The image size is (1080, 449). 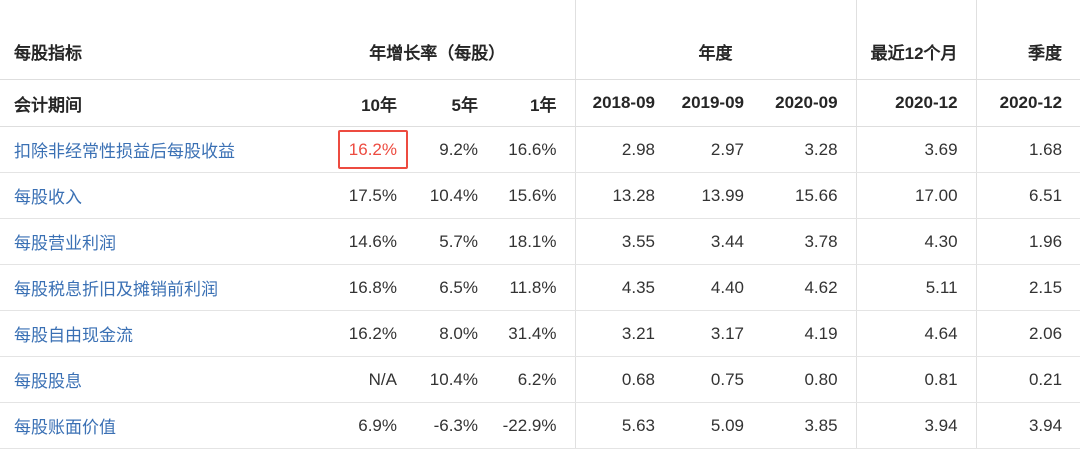 What do you see at coordinates (48, 381) in the screenshot?
I see `row-link-dividend-per-share: 每股股息` at bounding box center [48, 381].